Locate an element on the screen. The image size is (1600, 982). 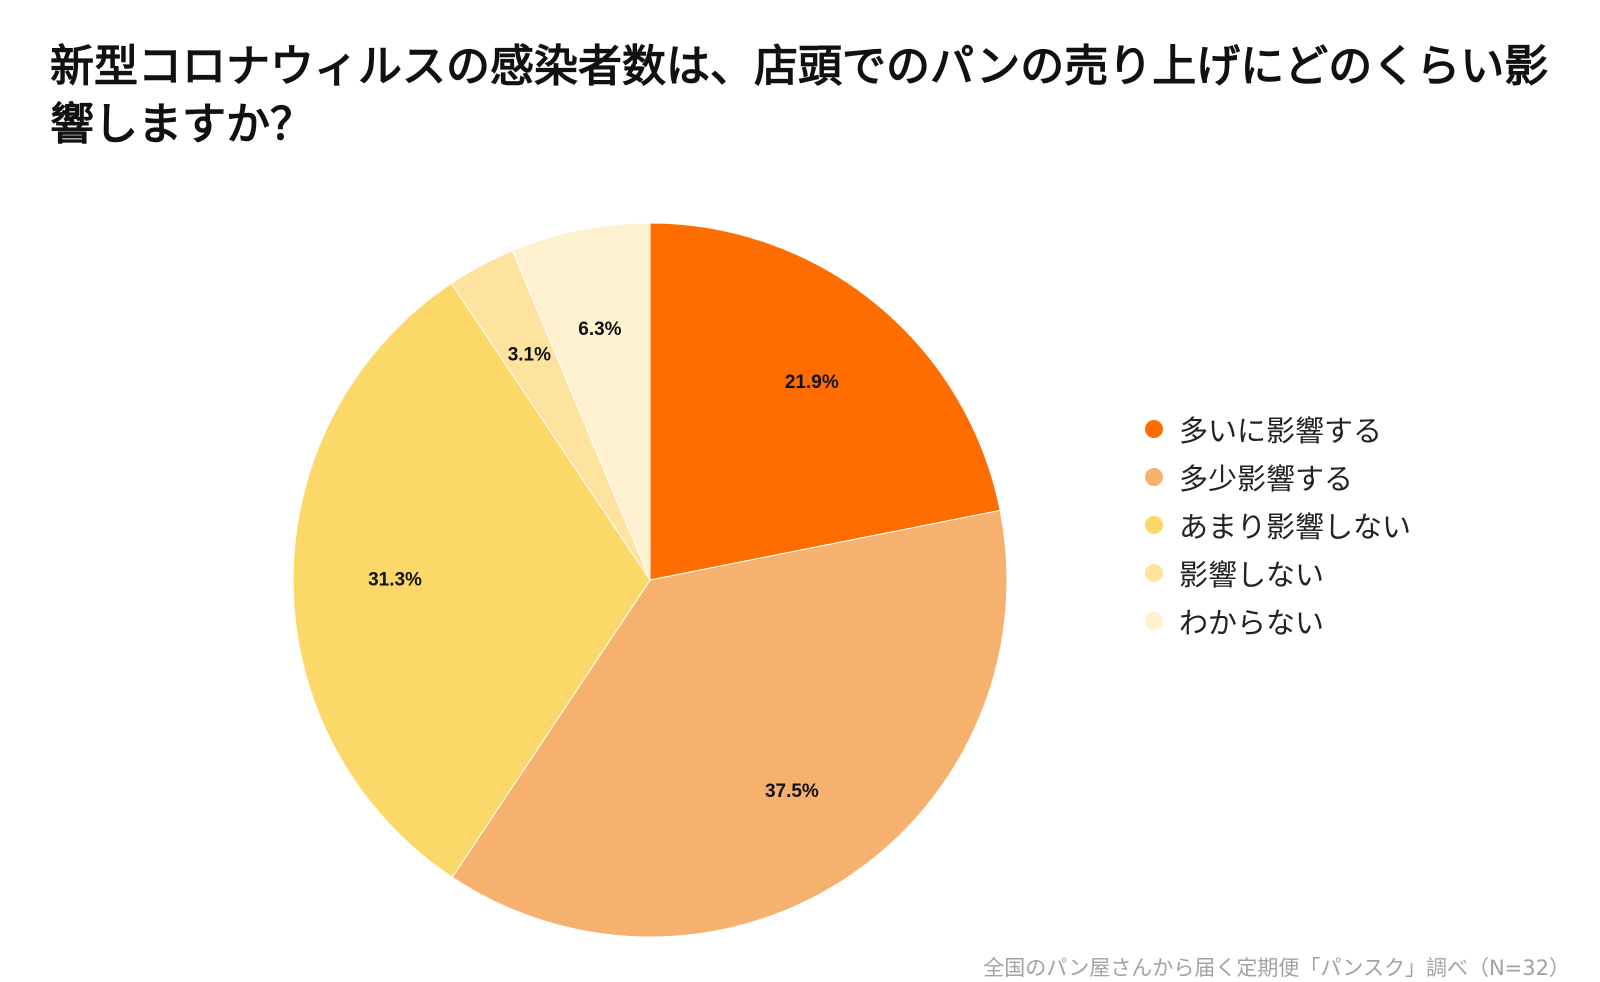
legend-item: 多いに影響する is located at coordinates (1355, 429).